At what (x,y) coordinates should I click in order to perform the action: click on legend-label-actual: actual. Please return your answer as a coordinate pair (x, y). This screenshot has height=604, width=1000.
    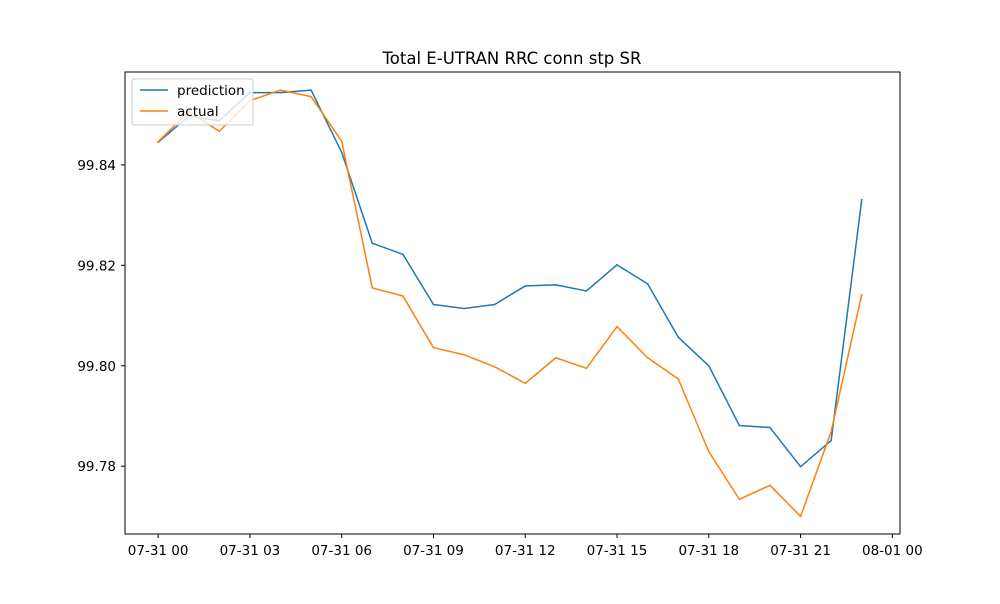
    Looking at the image, I should click on (198, 112).